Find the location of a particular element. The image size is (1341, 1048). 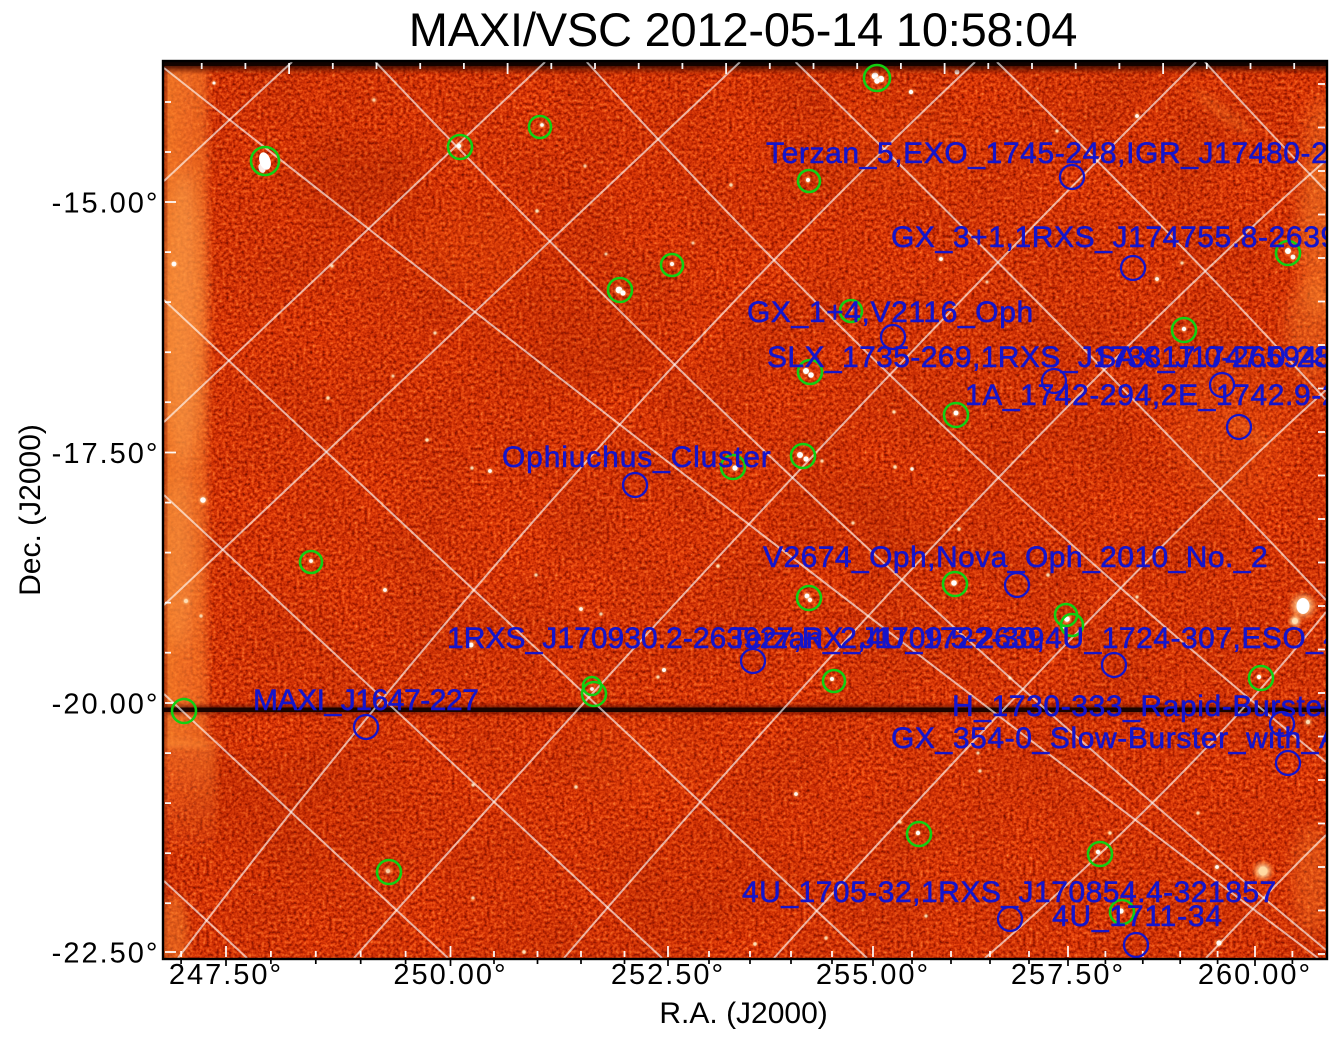

svg-text: 260.00° is located at coordinates (1255, 975).